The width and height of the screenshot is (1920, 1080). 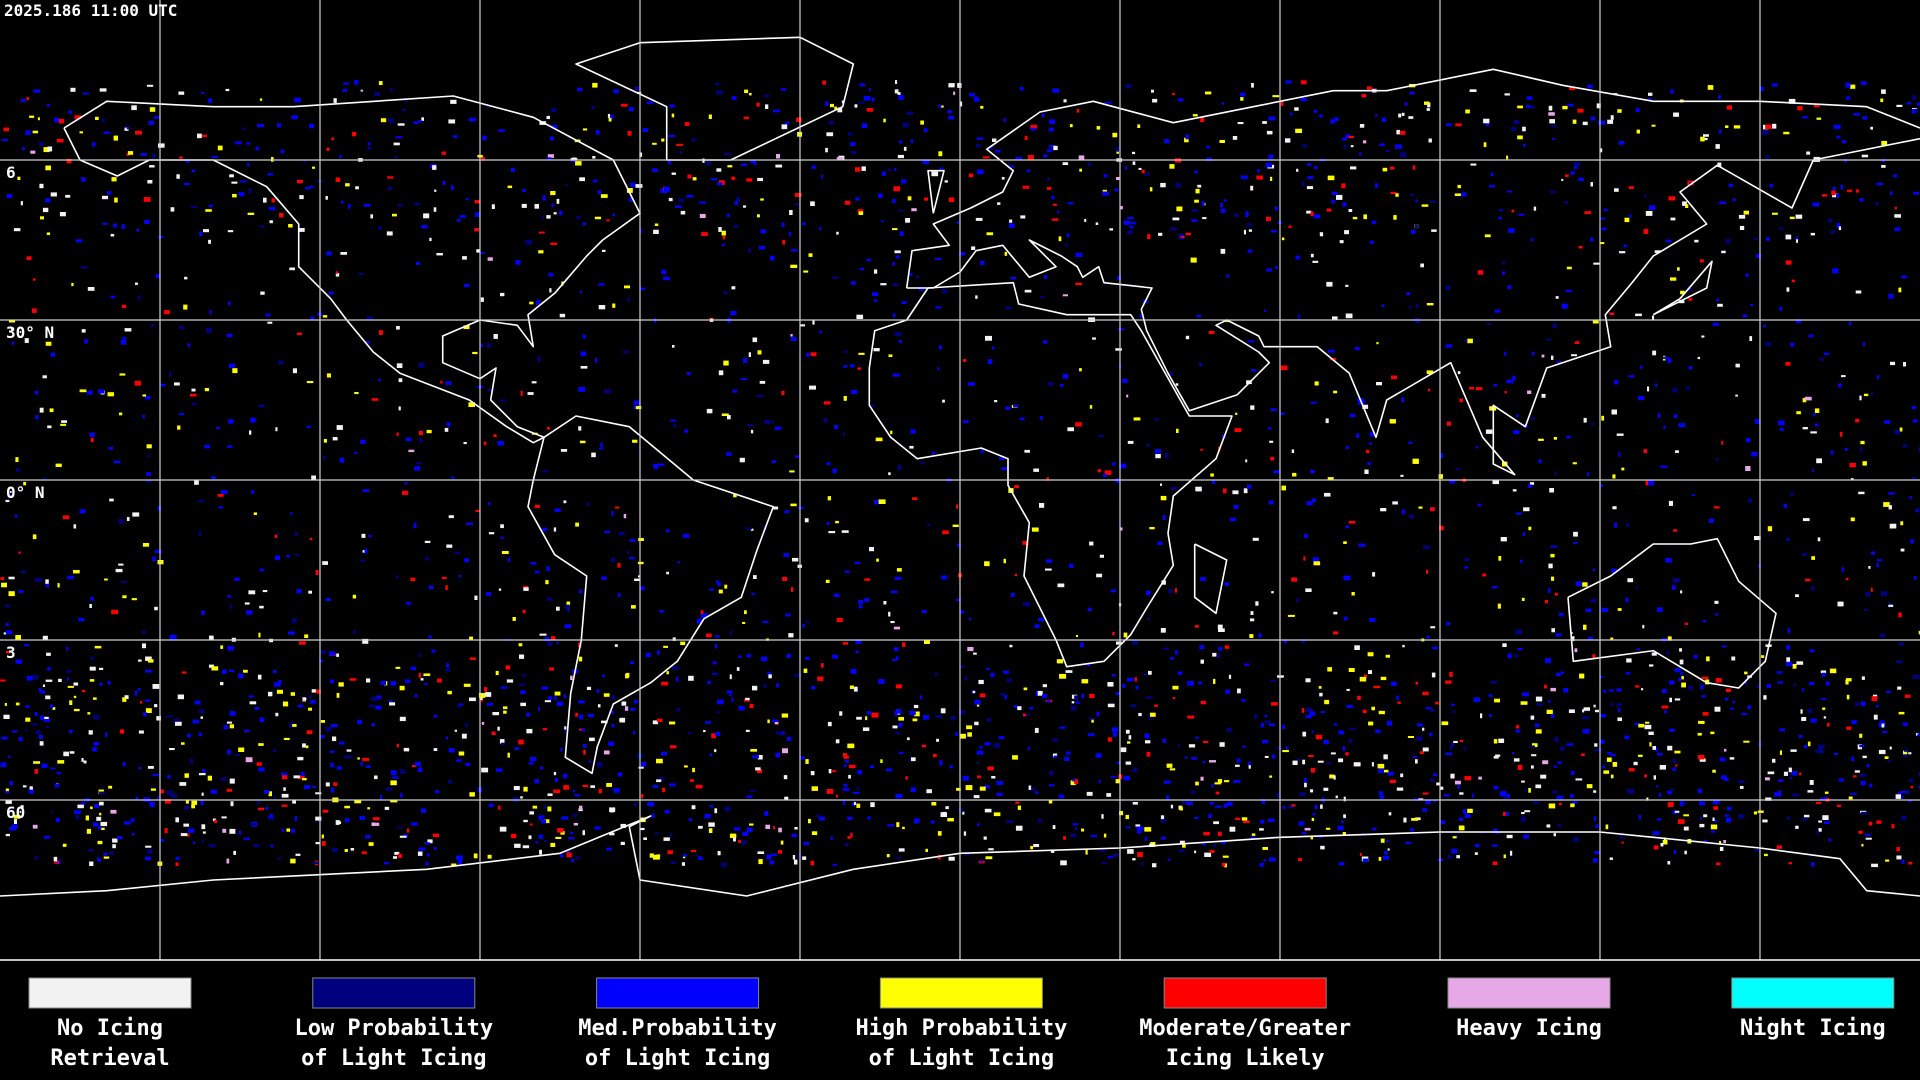 I want to click on legend-label: Med.Probability, so click(x=677, y=1028).